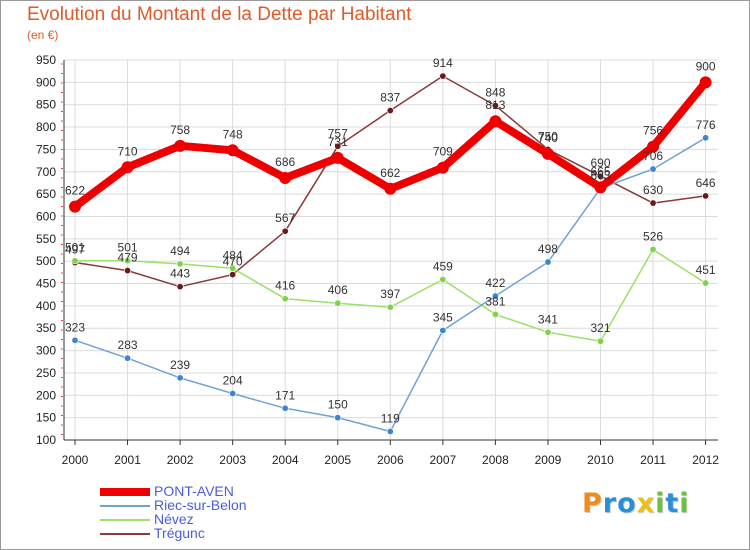  I want to click on data-label: 443, so click(180, 274).